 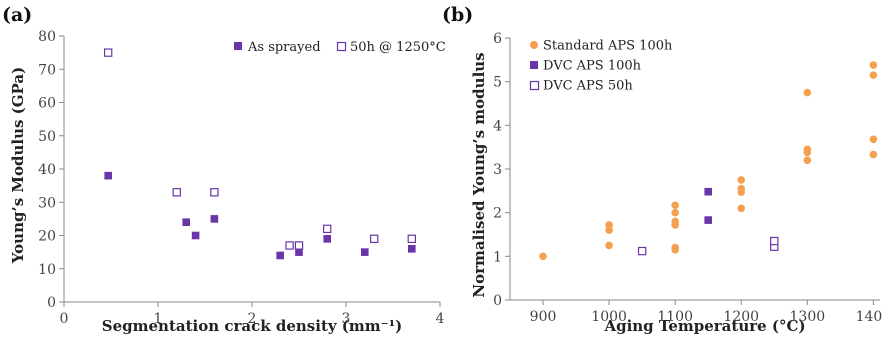 What do you see at coordinates (47, 270) in the screenshot?
I see `y-tick-label-a: 10` at bounding box center [47, 270].